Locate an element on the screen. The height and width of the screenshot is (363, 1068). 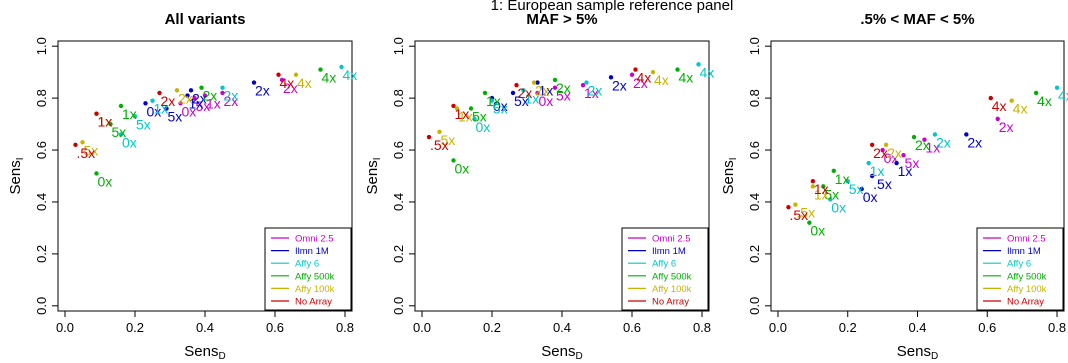
panel-title: .5% < MAF < 5% is located at coordinates (917, 19).